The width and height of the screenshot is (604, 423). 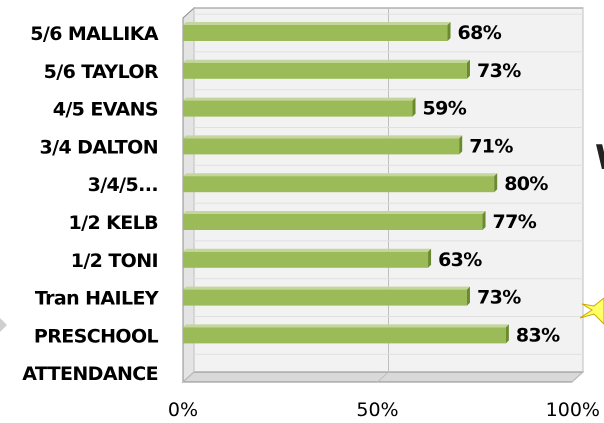 I want to click on x-tick-label: 100%, so click(x=573, y=410).